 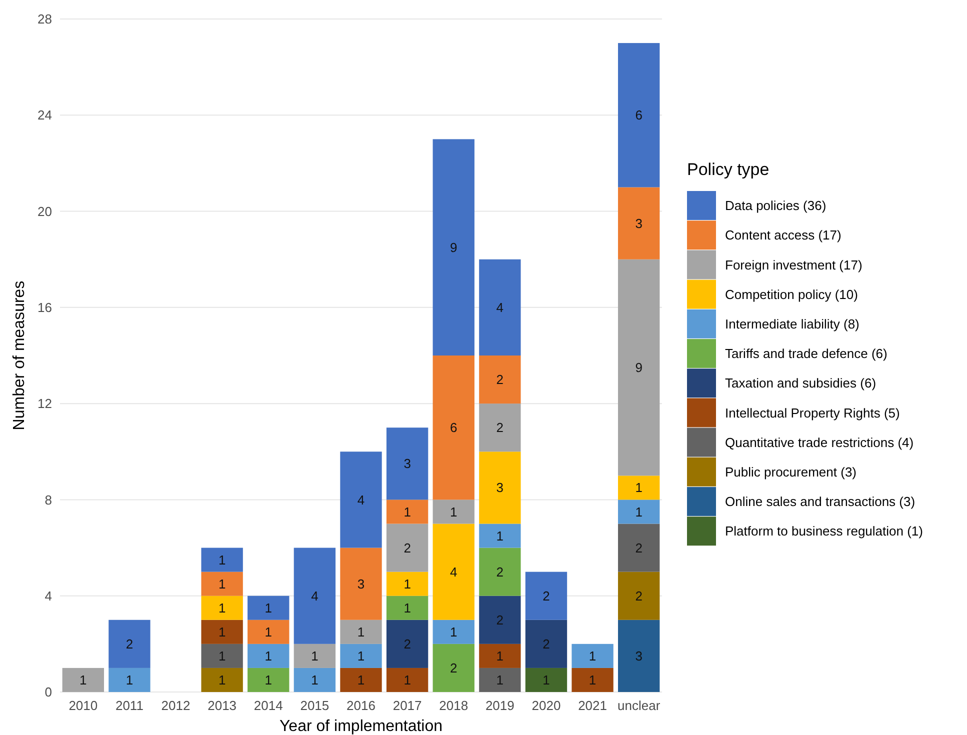 I want to click on legend-label: Foreign investment (17), so click(x=793, y=264).